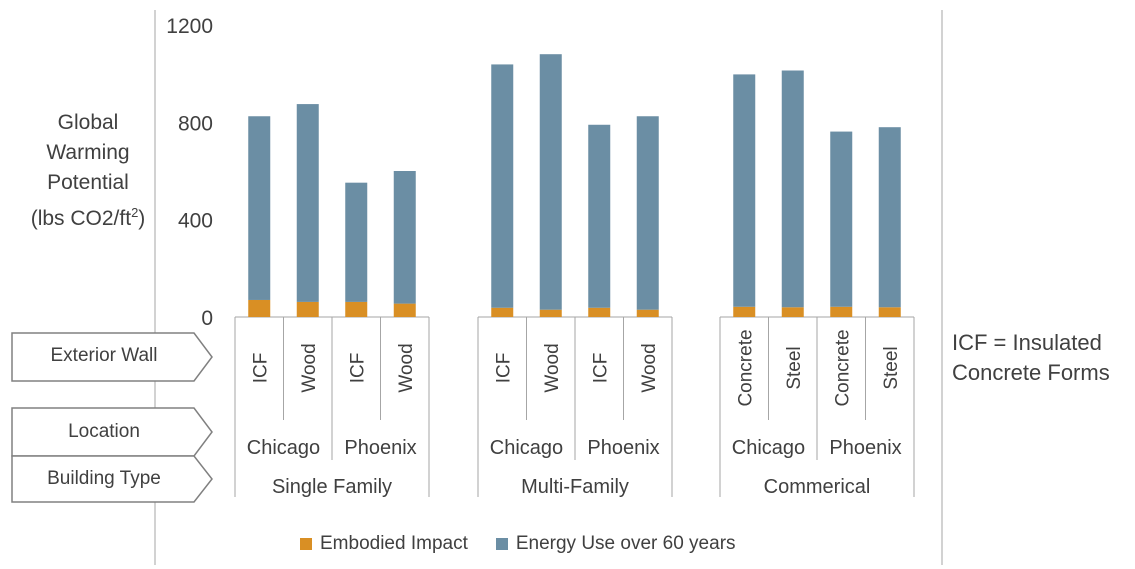 The width and height of the screenshot is (1135, 569). Describe the element at coordinates (1031, 358) in the screenshot. I see `abbreviation-note: ICF = Insulated Concrete Forms` at that location.